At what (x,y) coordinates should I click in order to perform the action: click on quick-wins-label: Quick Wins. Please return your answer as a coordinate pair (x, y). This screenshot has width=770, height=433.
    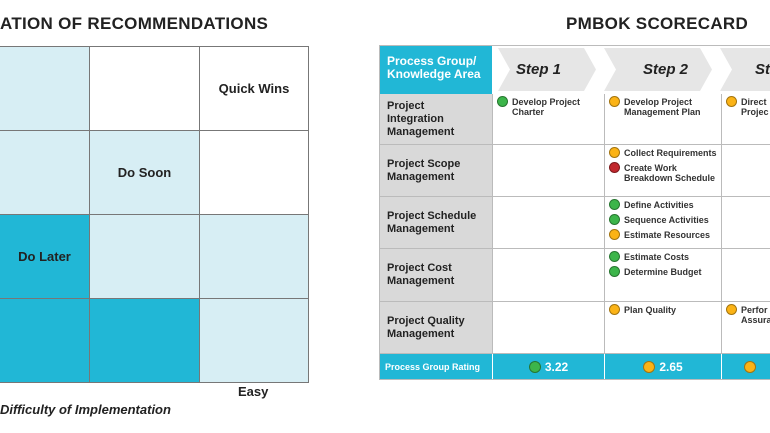
    Looking at the image, I should click on (254, 88).